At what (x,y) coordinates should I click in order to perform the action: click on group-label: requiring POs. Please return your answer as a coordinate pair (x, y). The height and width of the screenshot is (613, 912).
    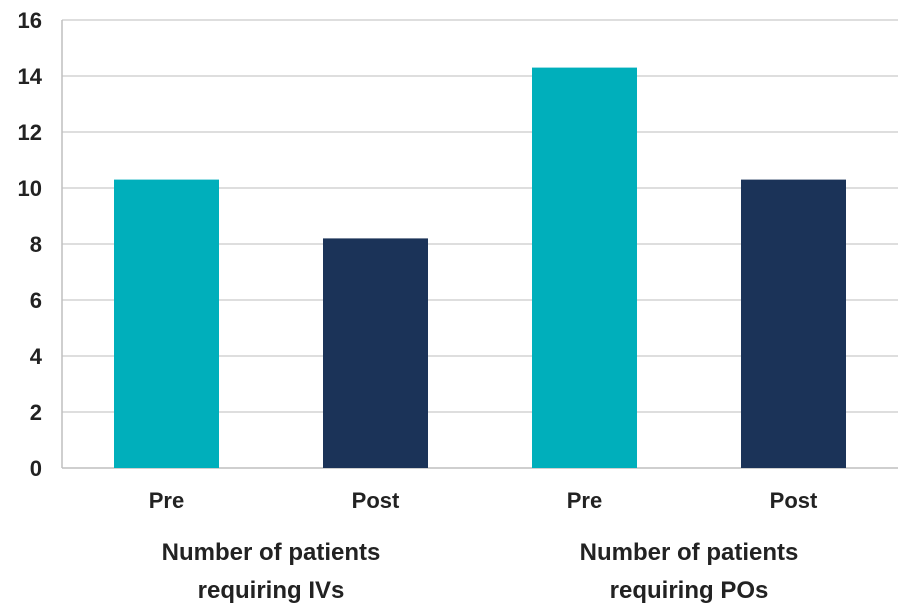
    Looking at the image, I should click on (689, 590).